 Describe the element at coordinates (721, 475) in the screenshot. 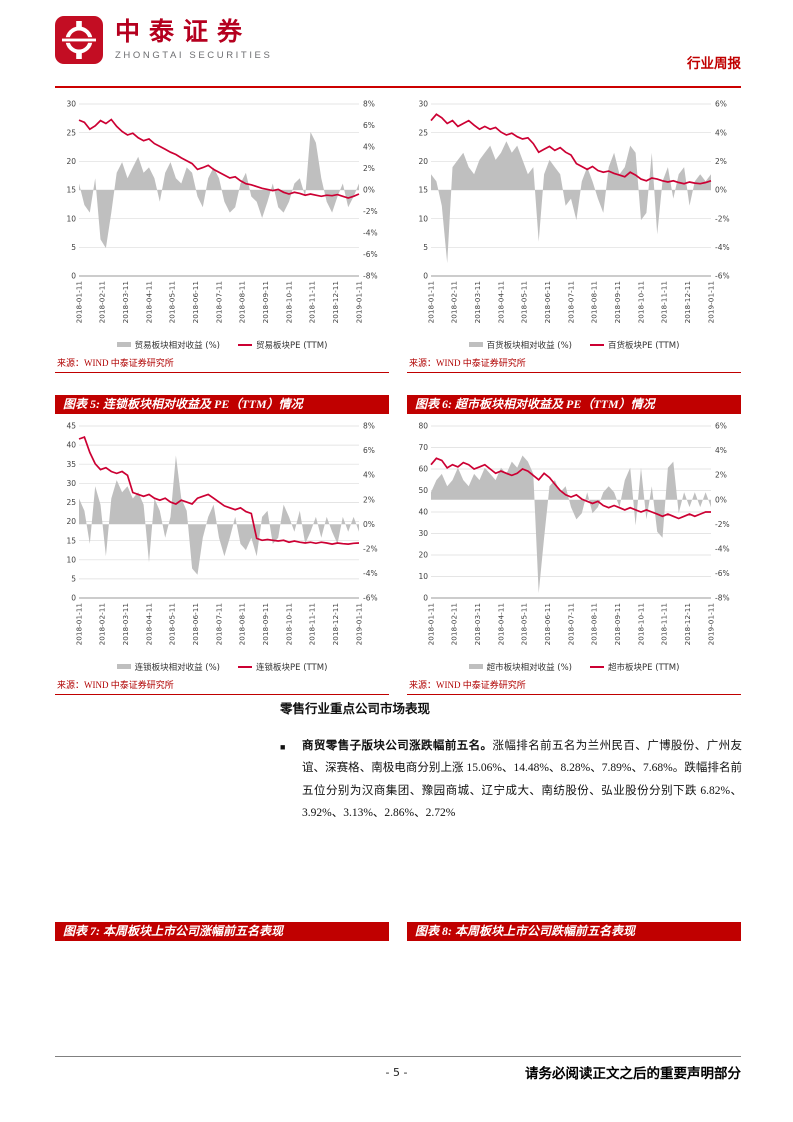

I see `svg-text: 2%` at that location.